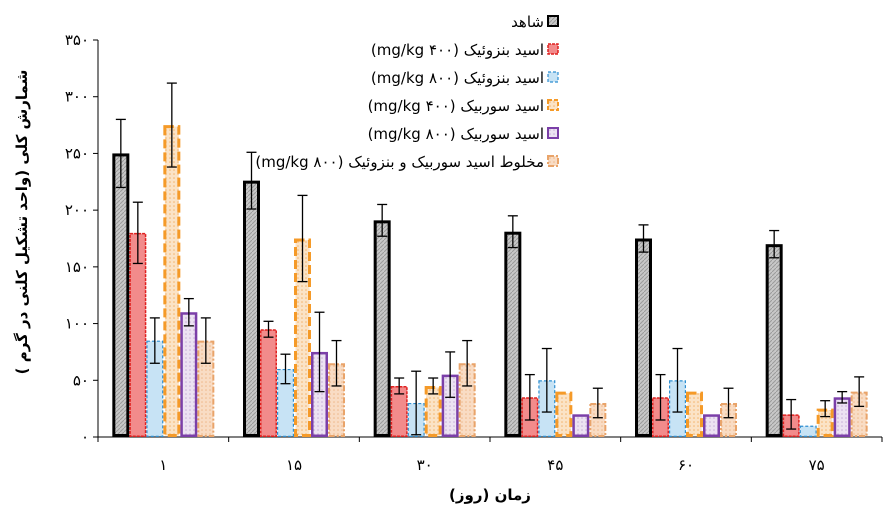 Image resolution: width=896 pixels, height=509 pixels. Describe the element at coordinates (77, 97) in the screenshot. I see `y-tick-label: ۳۰۰` at that location.